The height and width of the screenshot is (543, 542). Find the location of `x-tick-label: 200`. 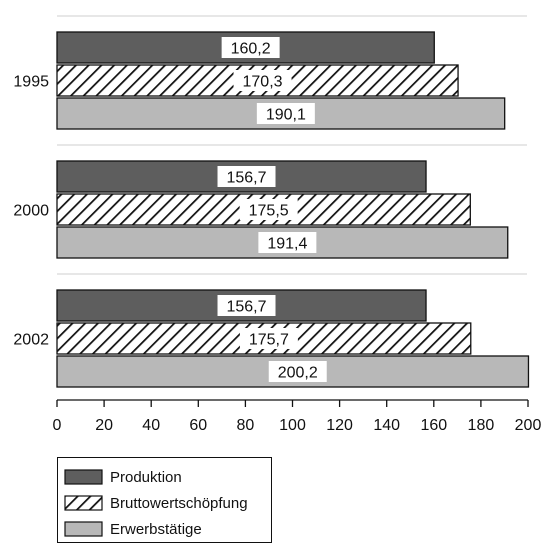

x-tick-label: 200 is located at coordinates (528, 425).